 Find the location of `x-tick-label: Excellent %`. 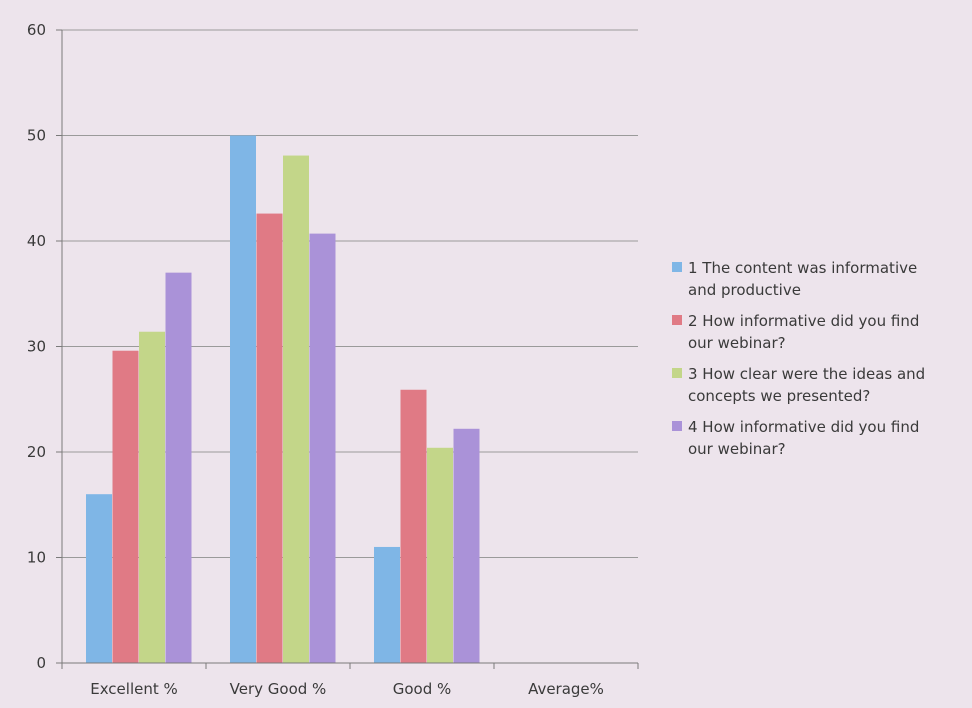

x-tick-label: Excellent % is located at coordinates (134, 689).